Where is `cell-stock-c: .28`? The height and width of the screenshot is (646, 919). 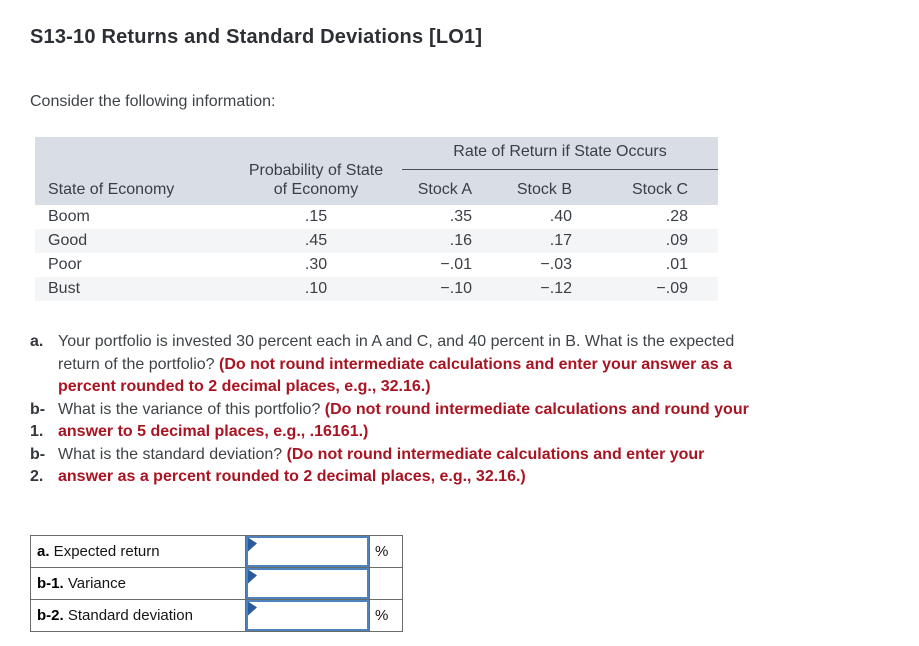 cell-stock-c: .28 is located at coordinates (676, 216).